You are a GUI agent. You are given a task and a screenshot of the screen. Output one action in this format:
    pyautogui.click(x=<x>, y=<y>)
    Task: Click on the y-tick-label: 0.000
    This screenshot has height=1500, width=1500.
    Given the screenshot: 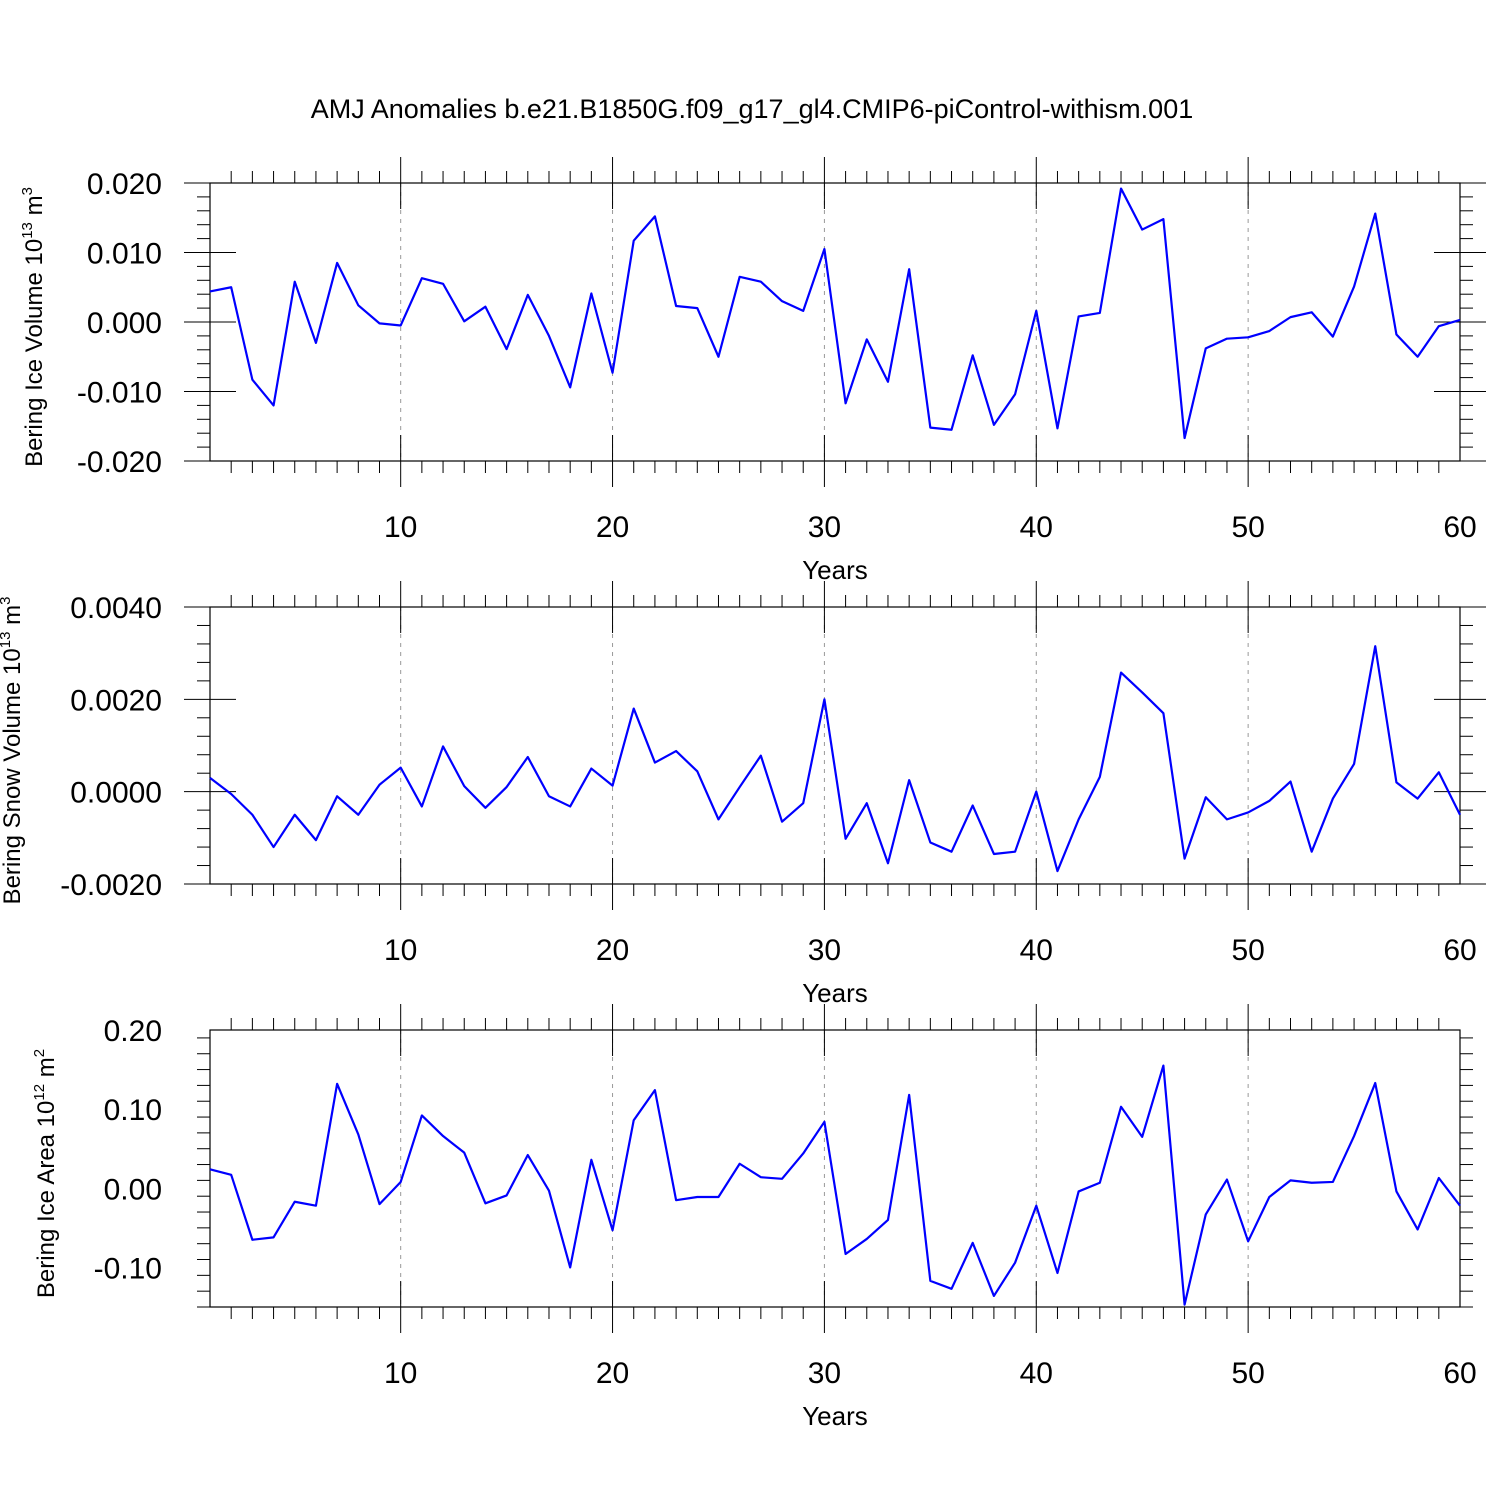 What is the action you would take?
    pyautogui.click(x=124, y=323)
    